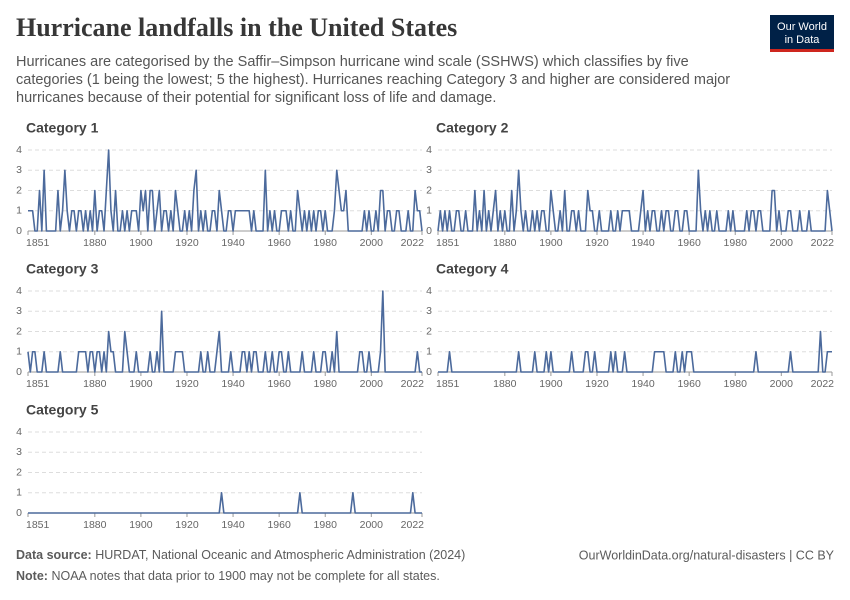  Describe the element at coordinates (54, 555) in the screenshot. I see `source-label: Data source:` at that location.